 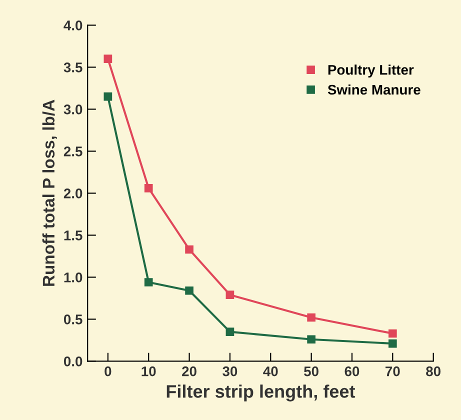 I want to click on y-tick-label: 4.0, so click(x=73, y=25).